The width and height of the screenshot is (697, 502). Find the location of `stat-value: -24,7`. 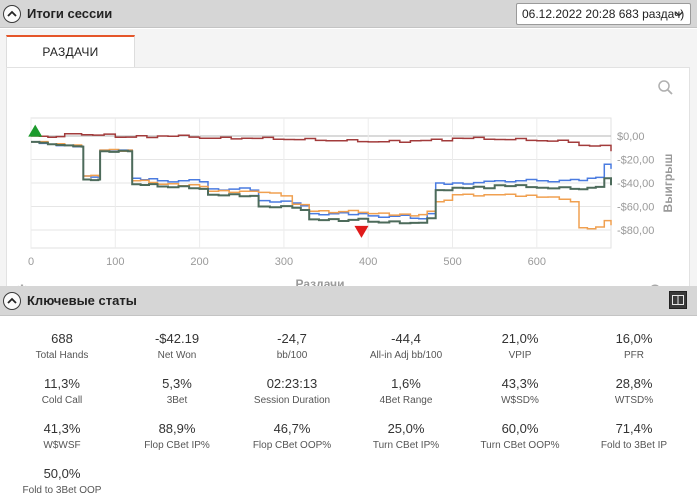

stat-value: -24,7 is located at coordinates (292, 338).